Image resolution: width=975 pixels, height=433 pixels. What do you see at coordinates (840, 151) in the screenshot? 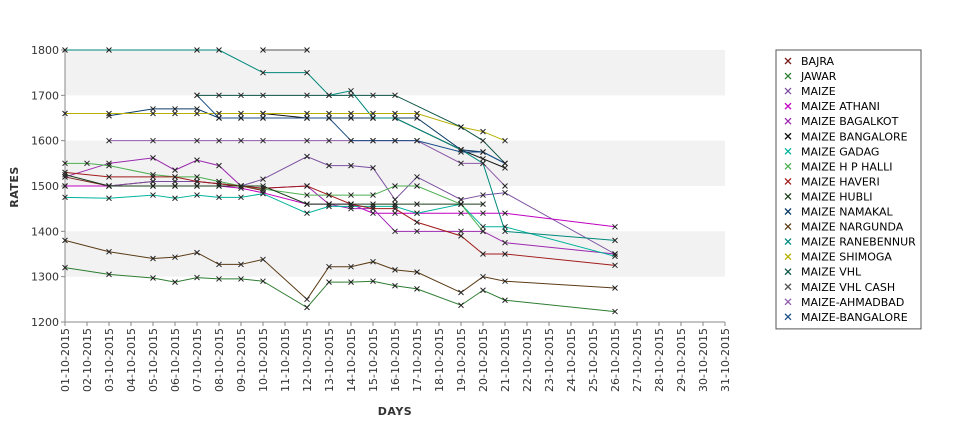
I see `legend-label: MAIZE GADAG` at bounding box center [840, 151].